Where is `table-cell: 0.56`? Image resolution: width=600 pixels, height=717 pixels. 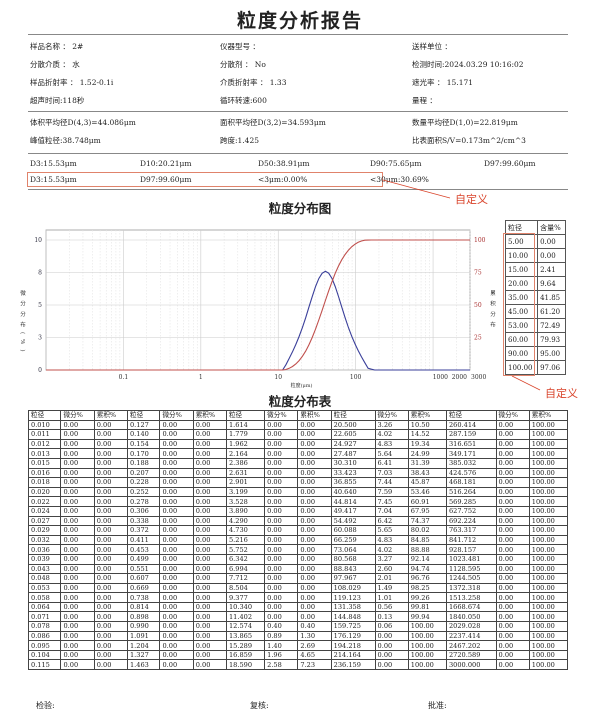 table-cell: 0.56 is located at coordinates (391, 607).